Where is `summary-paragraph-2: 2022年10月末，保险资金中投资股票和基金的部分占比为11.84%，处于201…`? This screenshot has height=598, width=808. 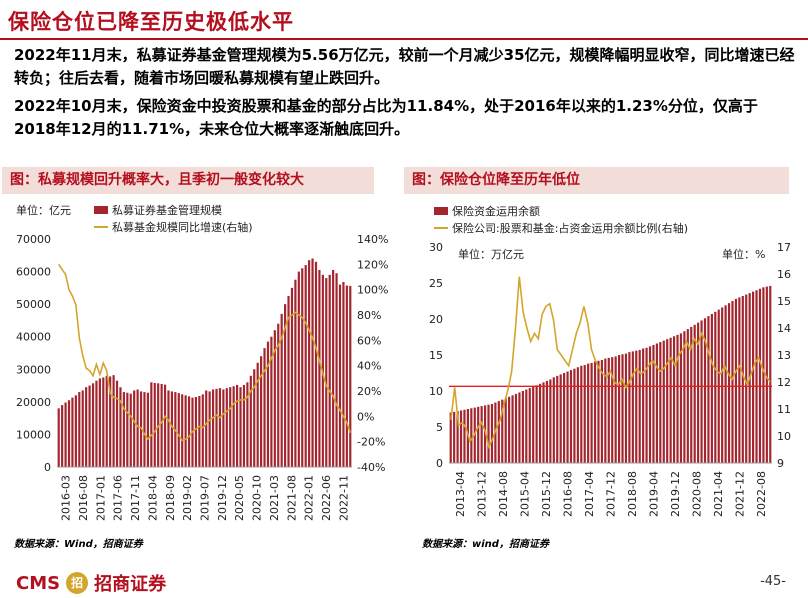
summary-paragraph-2: 2022年10月末，保险资金中投资股票和基金的部分占比为11.84%，处于201… is located at coordinates (386, 117).